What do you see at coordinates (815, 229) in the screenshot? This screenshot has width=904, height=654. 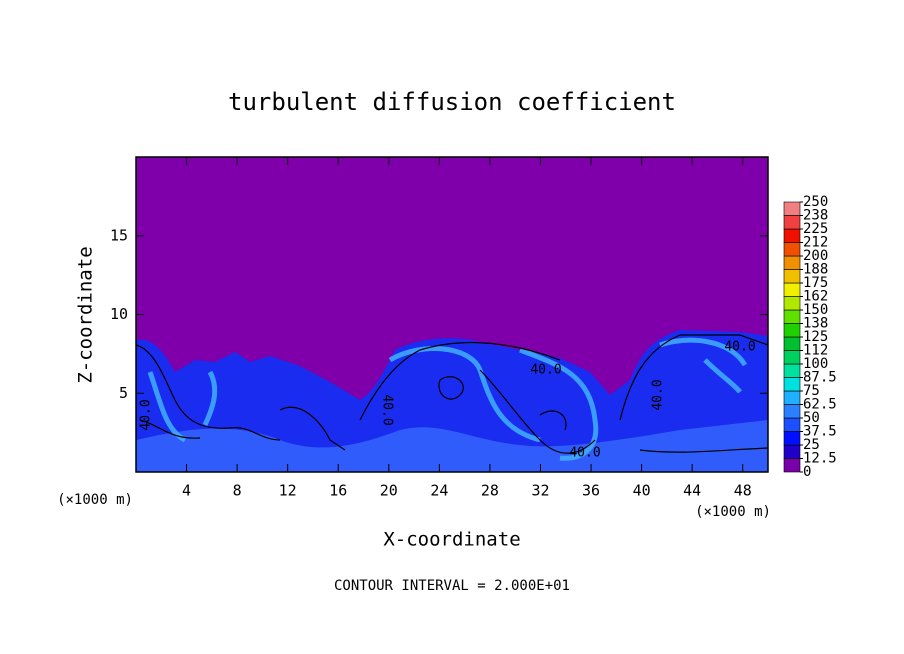 I see `colorbar-label: 225` at bounding box center [815, 229].